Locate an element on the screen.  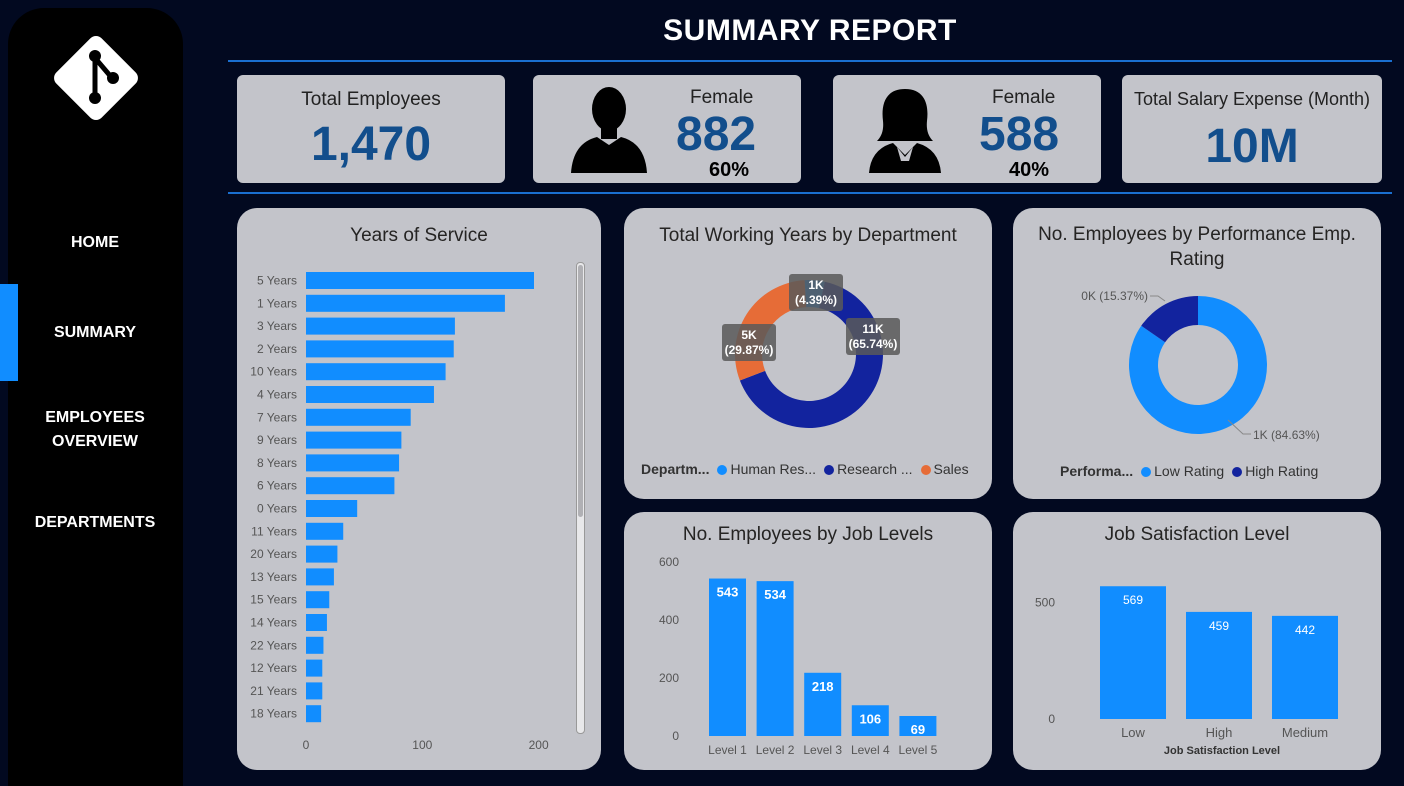
y-tick-label: 600 is located at coordinates (669, 562).